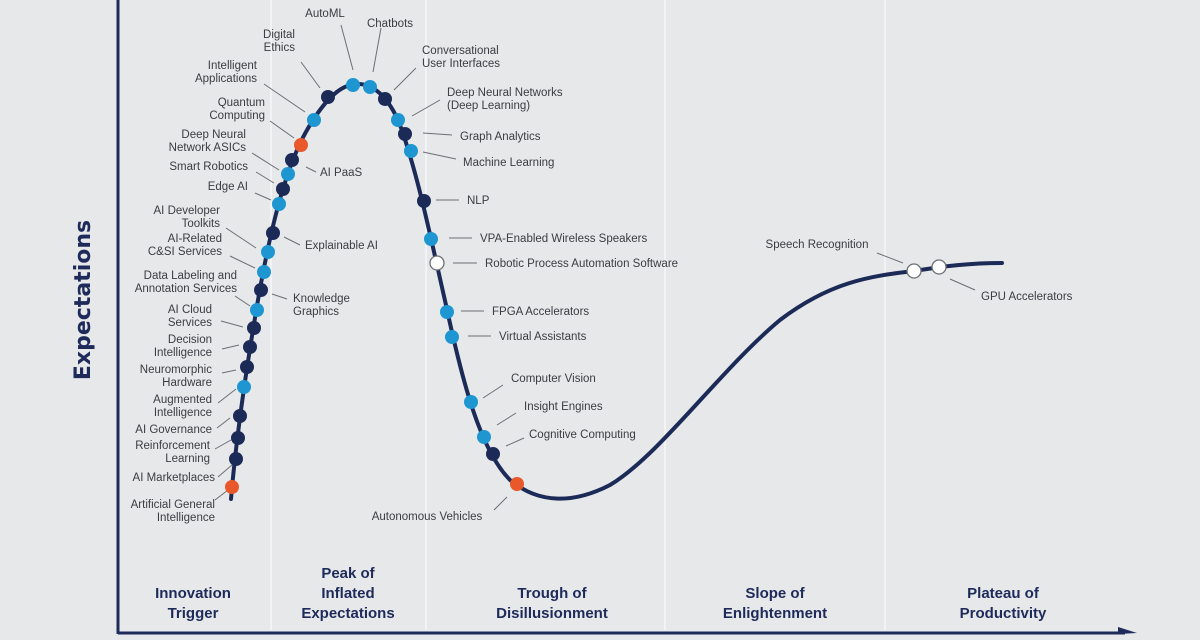 Image resolution: width=1200 pixels, height=640 pixels. What do you see at coordinates (193, 603) in the screenshot?
I see `phase-label: Innovation Trigger` at bounding box center [193, 603].